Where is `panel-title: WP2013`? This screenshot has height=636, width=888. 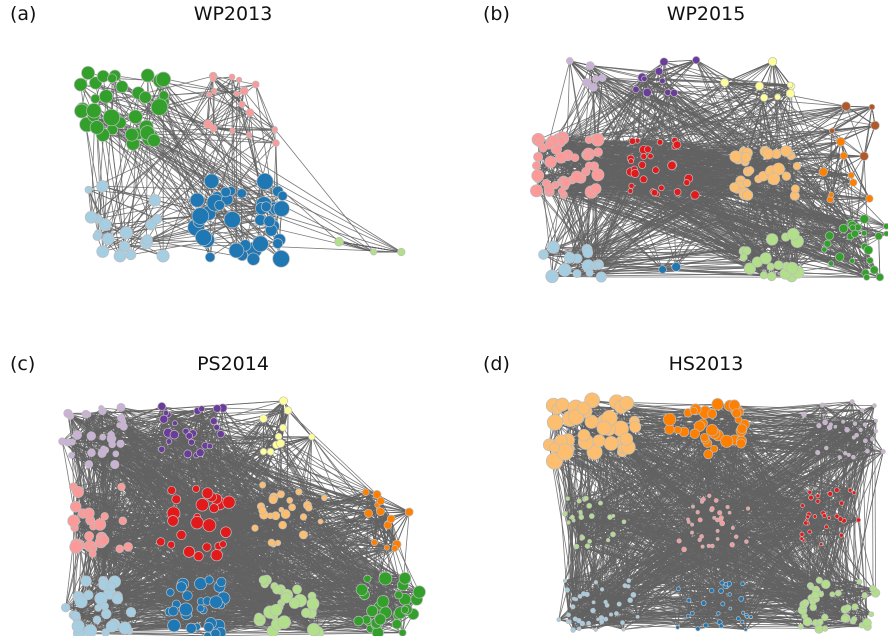 panel-title: WP2013 is located at coordinates (233, 14).